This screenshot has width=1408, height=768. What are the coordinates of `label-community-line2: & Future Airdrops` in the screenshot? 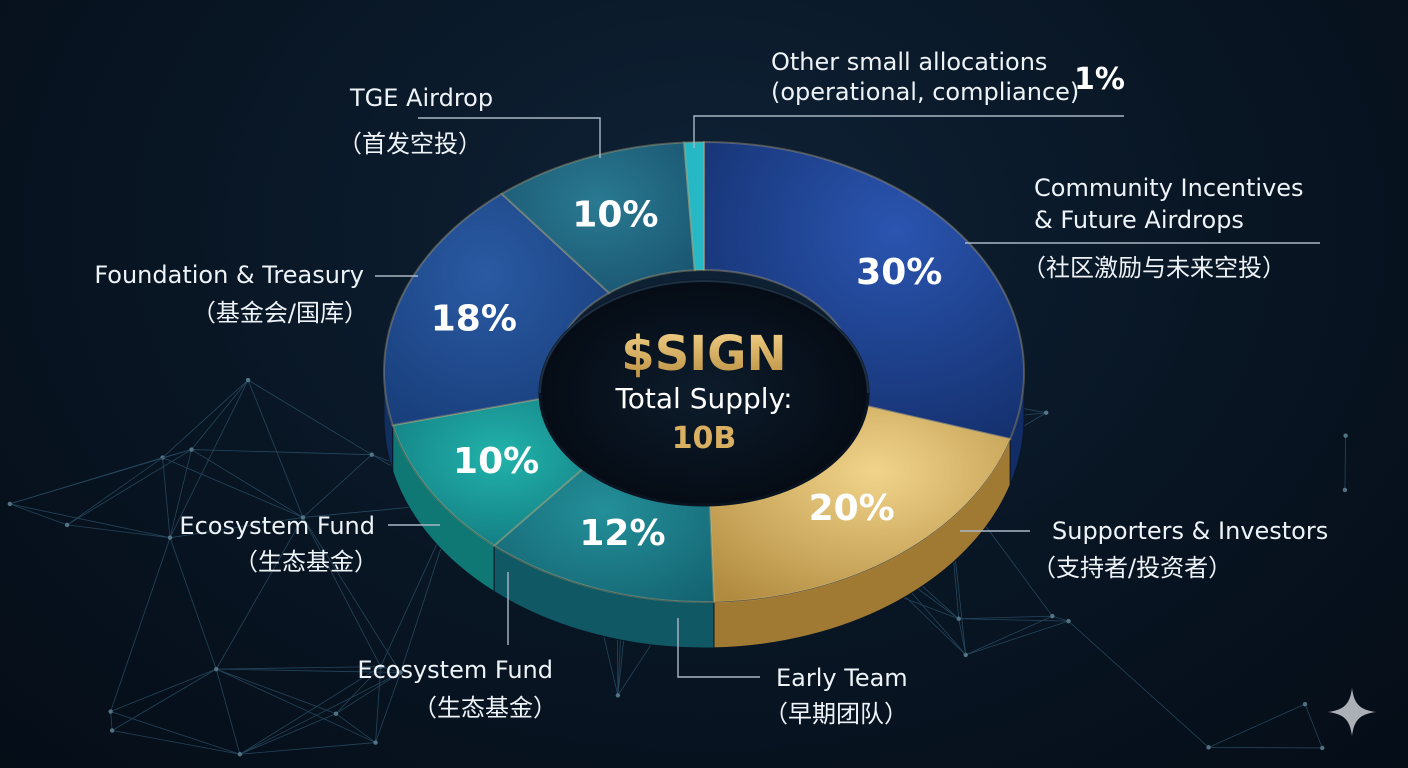 It's located at (1139, 220).